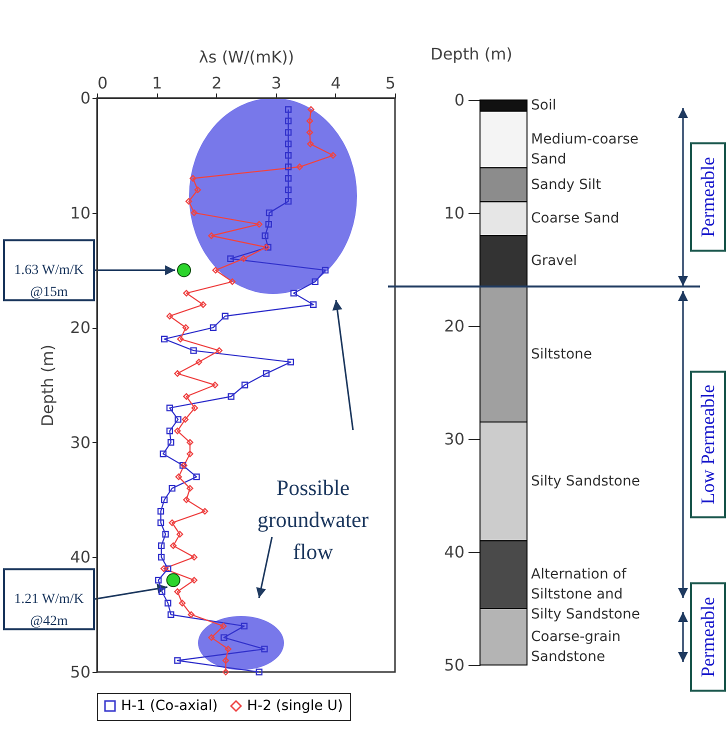 The width and height of the screenshot is (728, 738). Describe the element at coordinates (295, 706) in the screenshot. I see `legend-label: H-2 (single U)` at that location.